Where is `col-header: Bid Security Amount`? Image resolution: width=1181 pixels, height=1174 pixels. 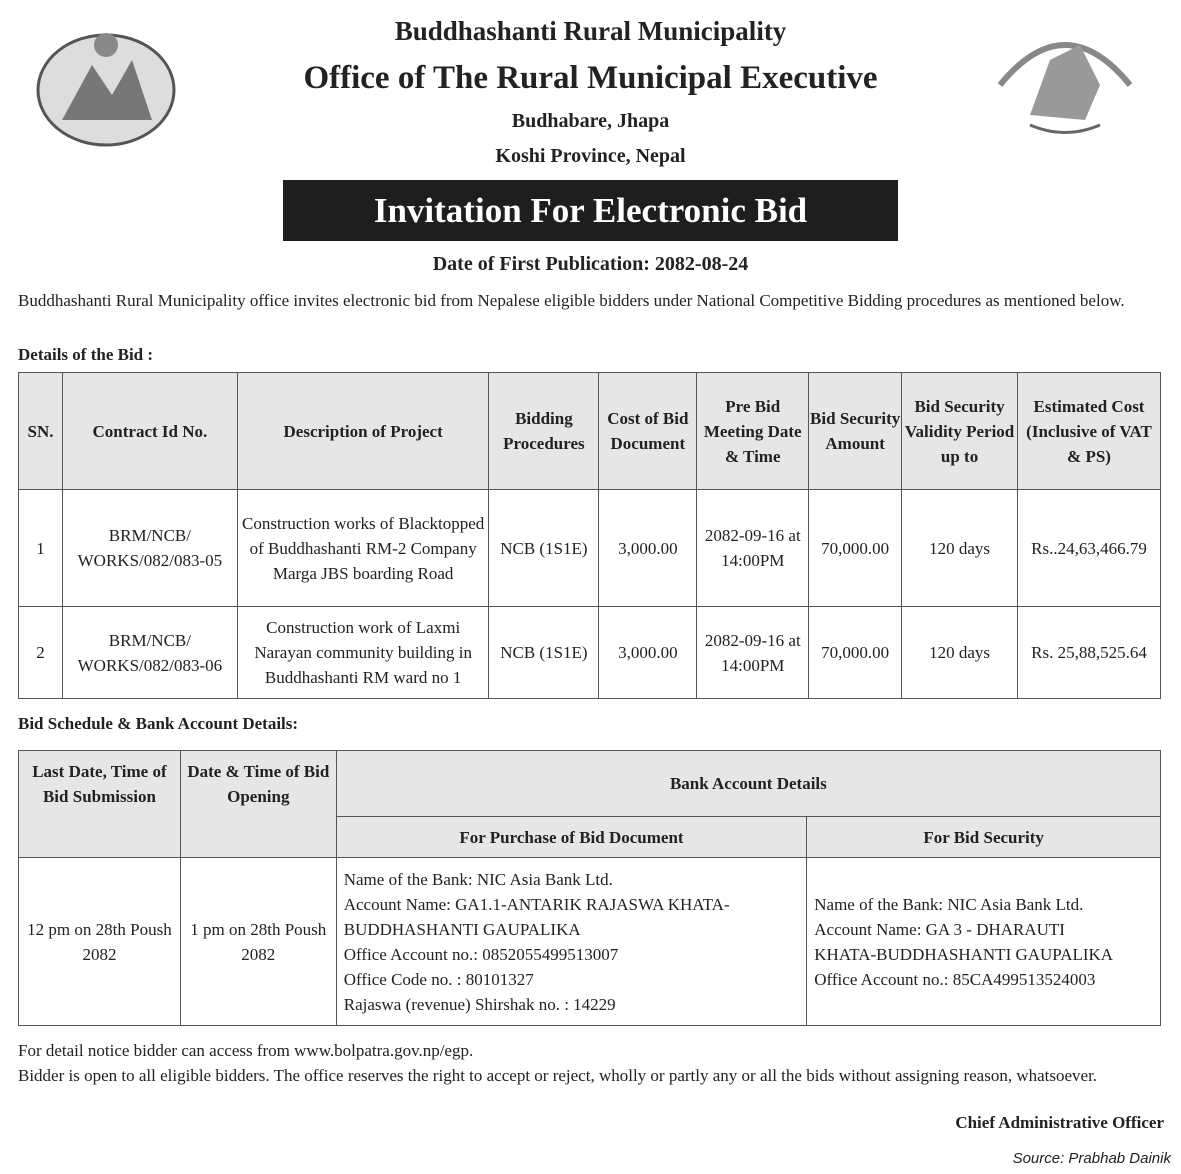
col-header: Bid Security Amount is located at coordinates (855, 431).